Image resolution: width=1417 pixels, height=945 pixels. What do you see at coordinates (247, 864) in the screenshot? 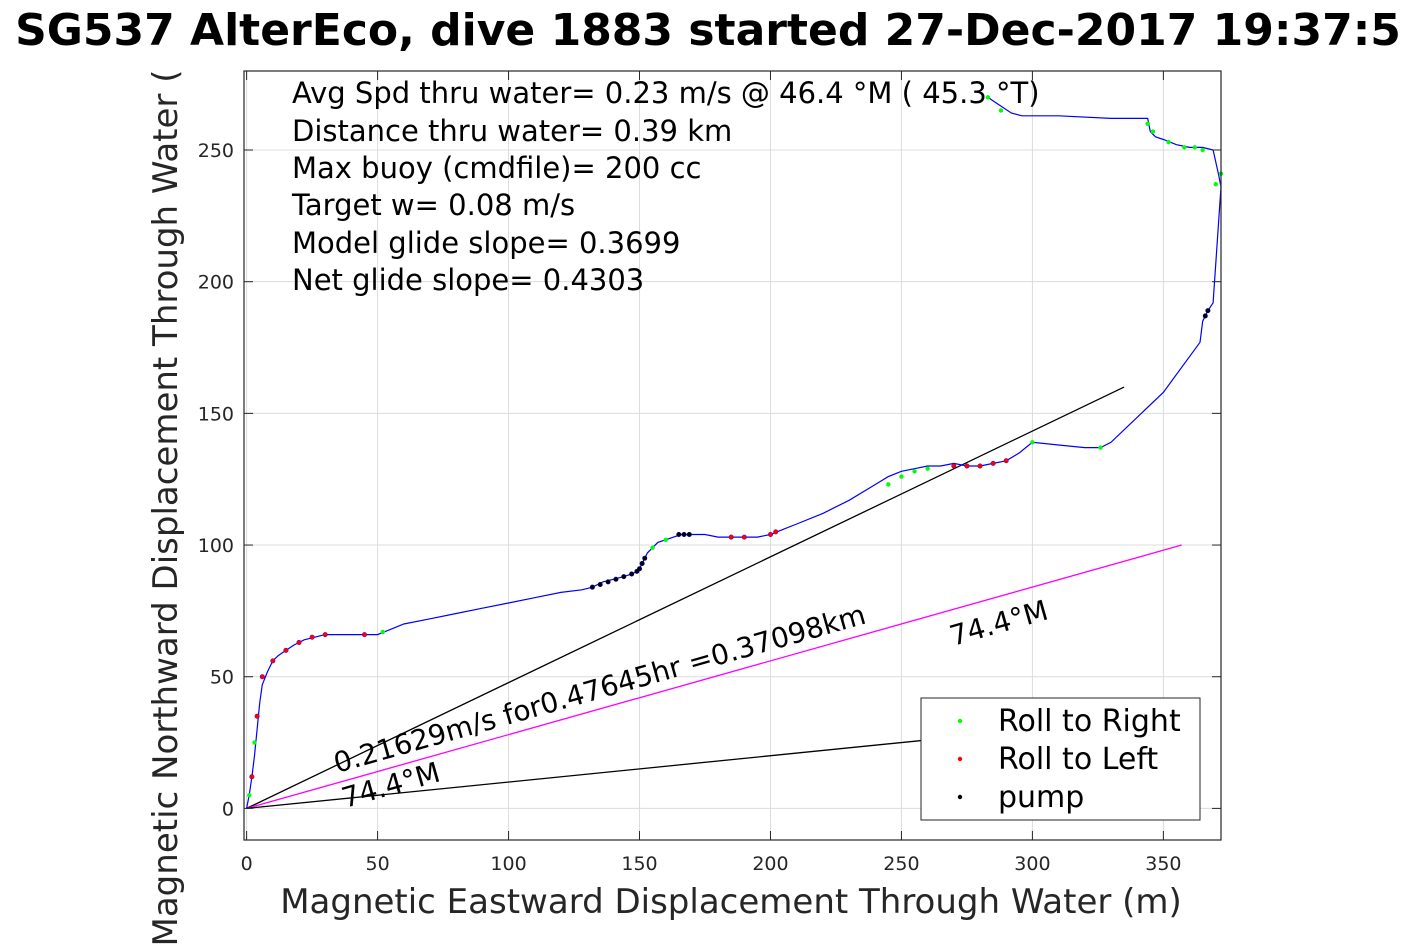
I see `x-tick-label: 0` at bounding box center [247, 864].